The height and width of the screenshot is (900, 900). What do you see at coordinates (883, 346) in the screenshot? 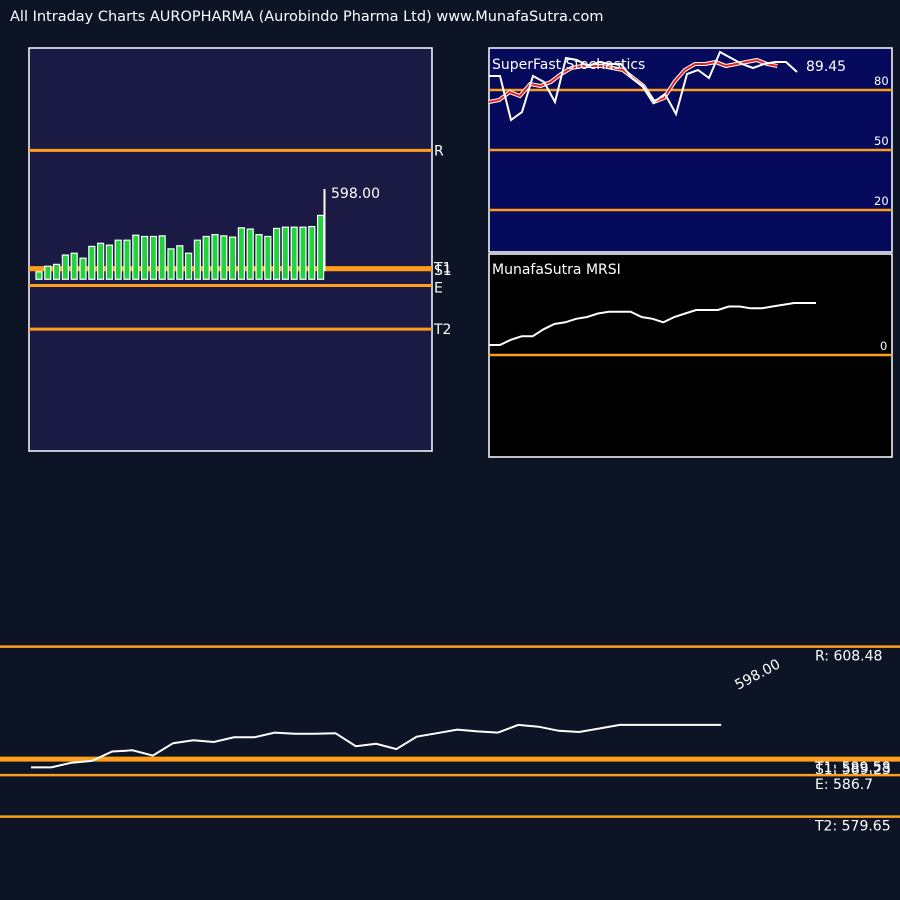
I see `mrsi-zero-label: 0` at bounding box center [883, 346].